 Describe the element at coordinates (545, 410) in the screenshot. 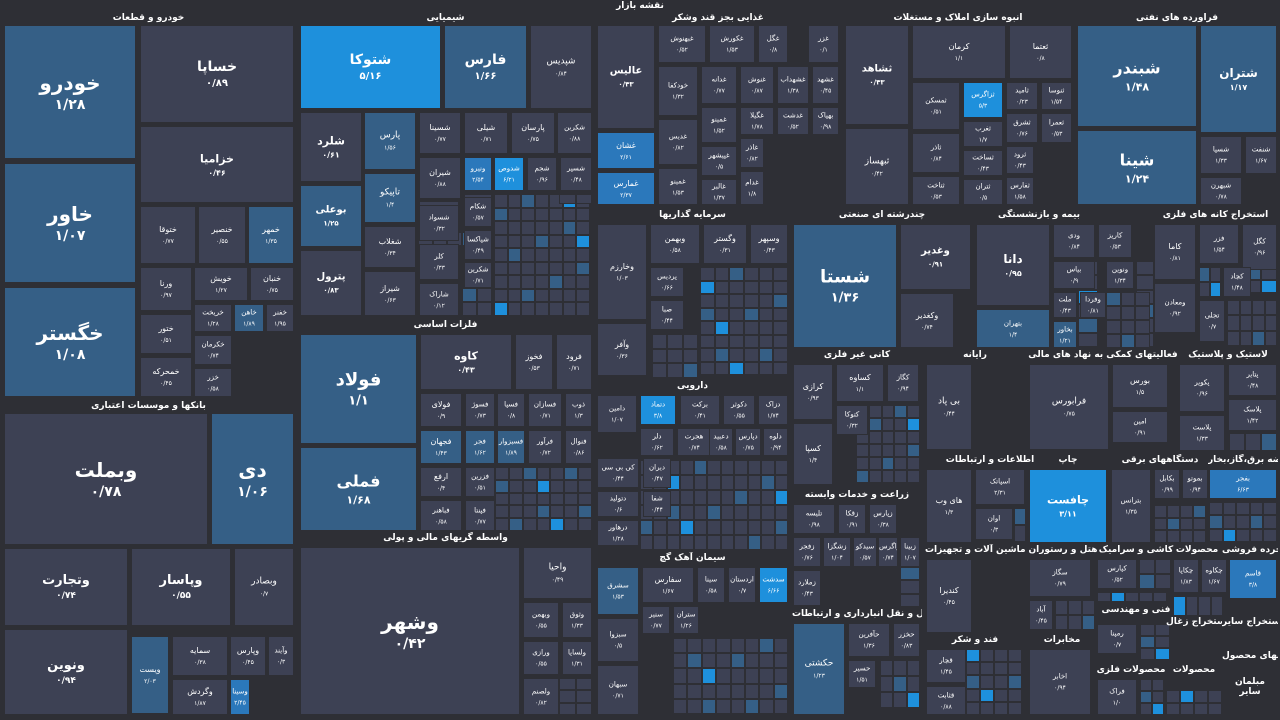

I see `stock-tile: فسازان ۰/۷۱` at that location.